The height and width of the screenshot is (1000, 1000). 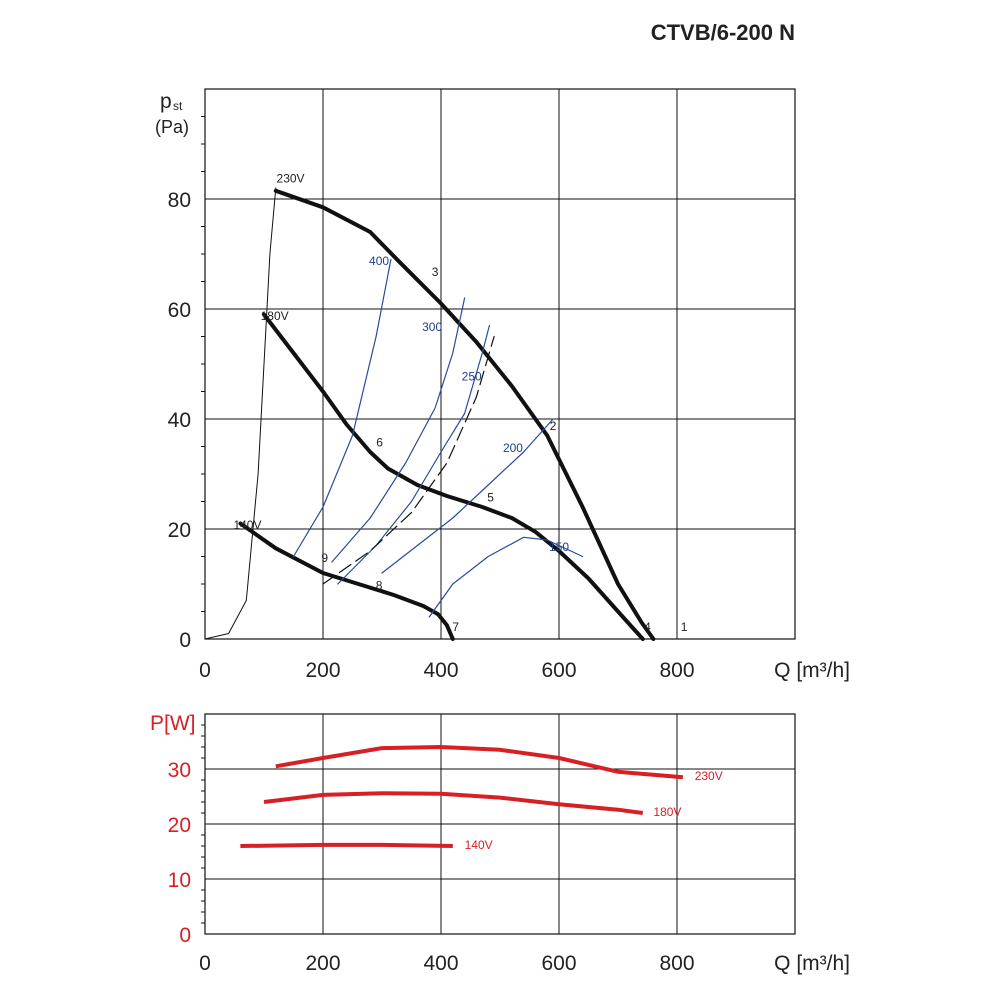 I want to click on y-tick-label: 60, so click(x=179, y=310).